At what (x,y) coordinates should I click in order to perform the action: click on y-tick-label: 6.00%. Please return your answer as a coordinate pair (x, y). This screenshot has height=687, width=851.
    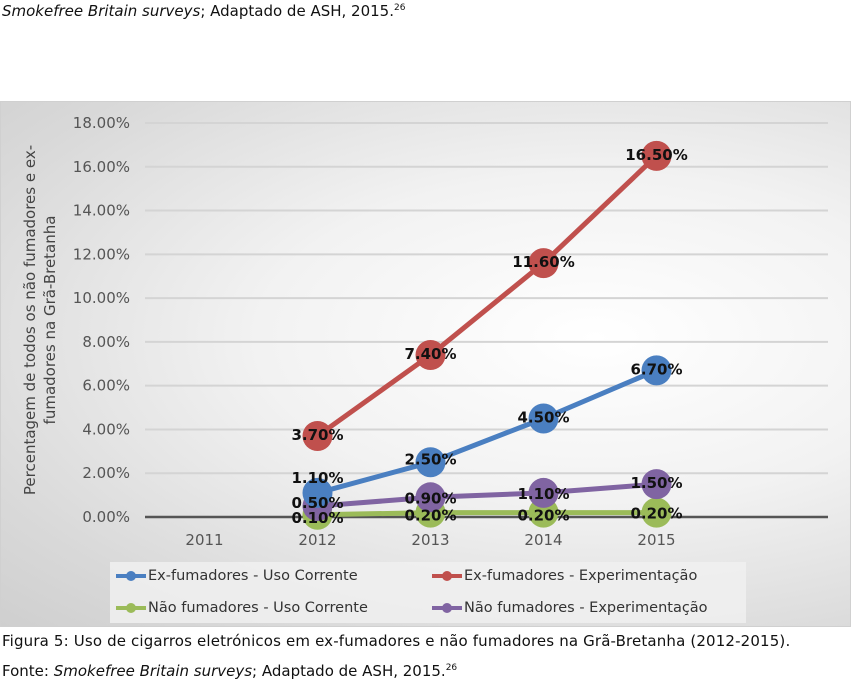
    Looking at the image, I should click on (106, 386).